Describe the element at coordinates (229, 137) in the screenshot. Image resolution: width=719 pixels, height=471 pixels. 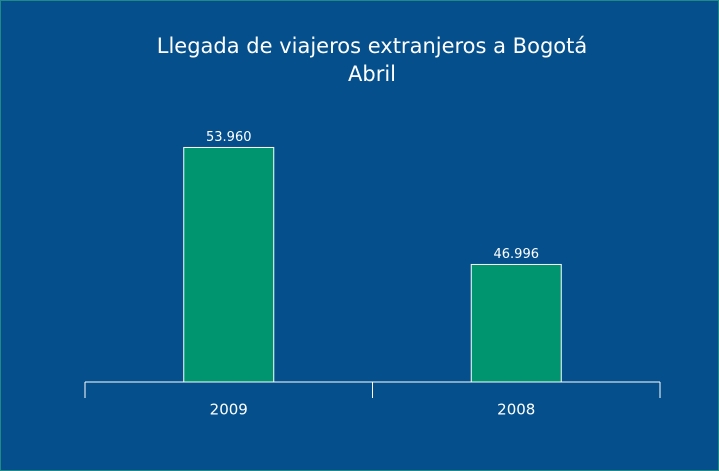
I see `data-label: 53.960` at that location.